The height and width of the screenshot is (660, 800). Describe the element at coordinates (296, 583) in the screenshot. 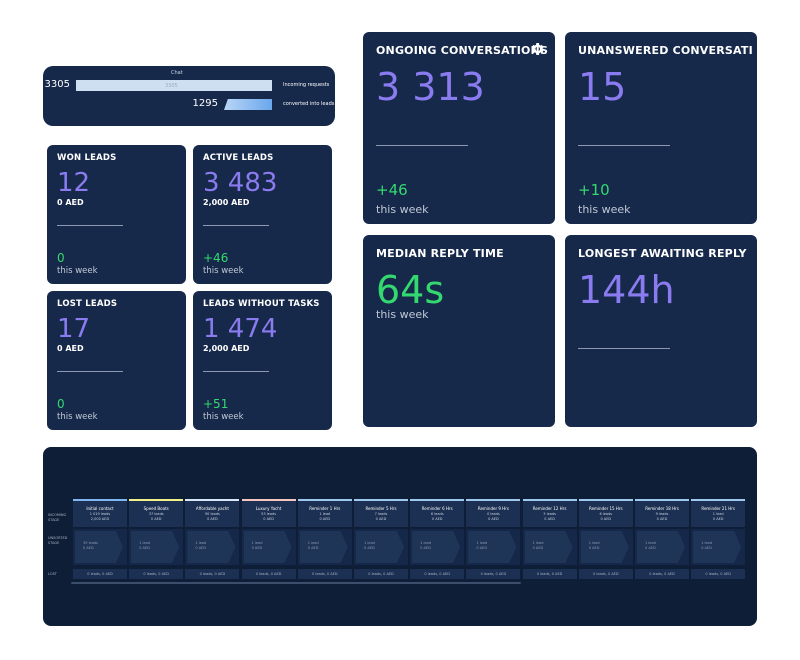

I see `horizontal-scrollbar` at that location.